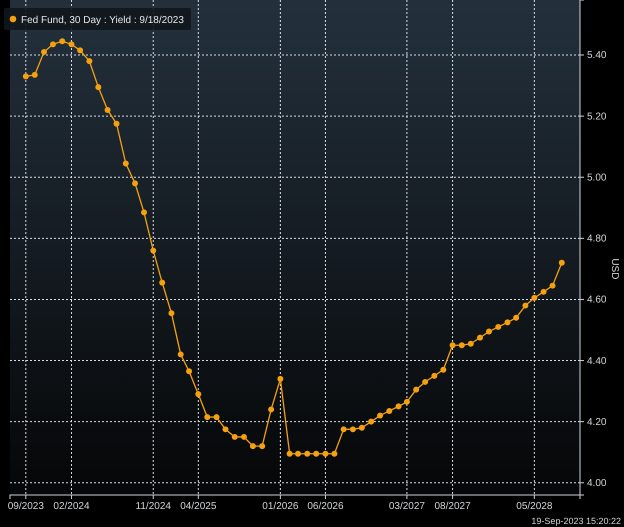 The image size is (624, 527). Describe the element at coordinates (407, 506) in the screenshot. I see `x-tick-label: 03/2027` at that location.